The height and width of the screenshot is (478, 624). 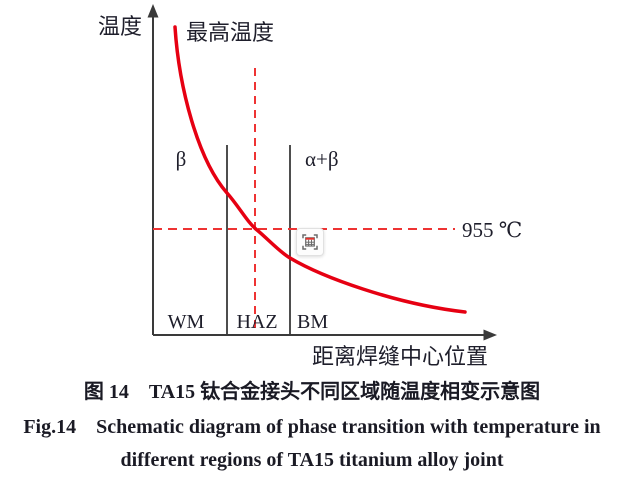 I want to click on y-axis-label: 温度, so click(x=120, y=26).